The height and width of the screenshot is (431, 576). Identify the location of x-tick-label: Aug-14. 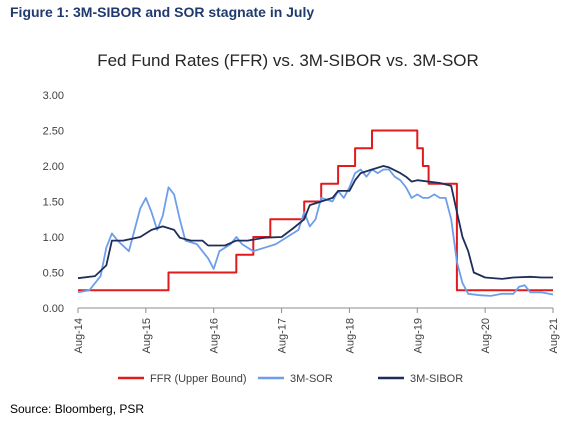
(79, 335).